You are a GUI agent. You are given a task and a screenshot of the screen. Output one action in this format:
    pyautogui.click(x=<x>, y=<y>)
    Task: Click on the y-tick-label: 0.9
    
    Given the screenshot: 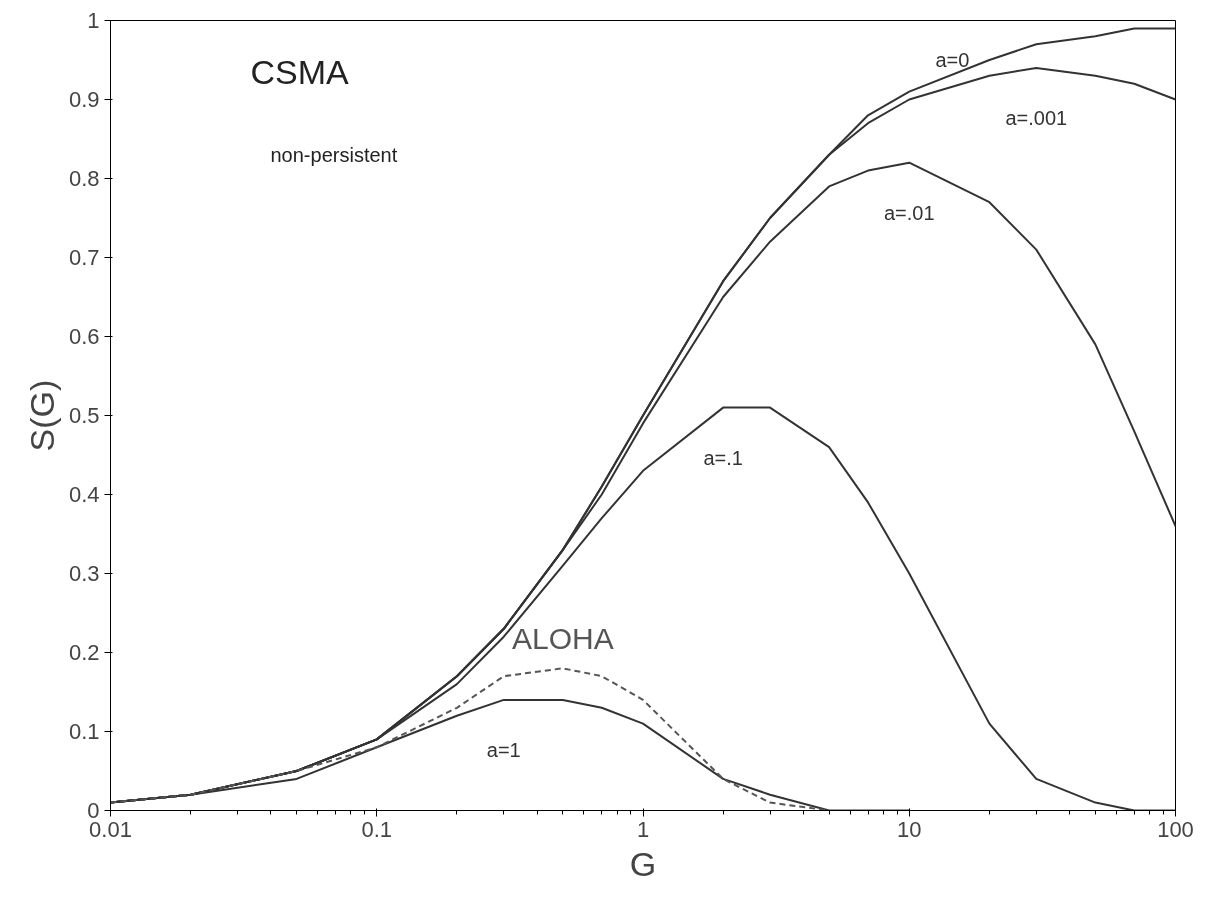 What is the action you would take?
    pyautogui.click(x=84, y=99)
    